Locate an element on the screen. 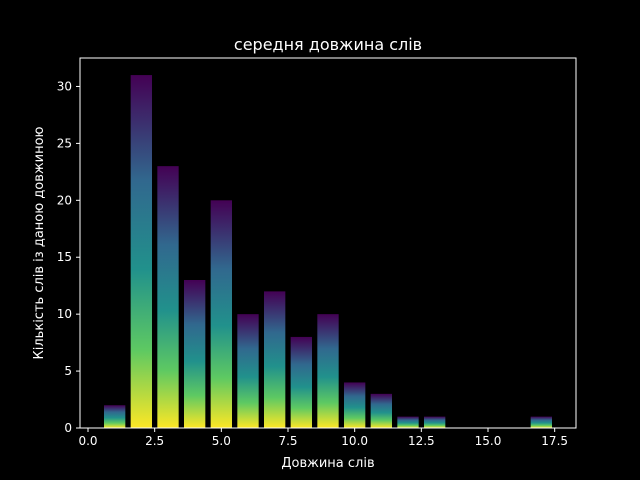 This screenshot has height=480, width=640. x-tick-label: 15.0 is located at coordinates (488, 441).